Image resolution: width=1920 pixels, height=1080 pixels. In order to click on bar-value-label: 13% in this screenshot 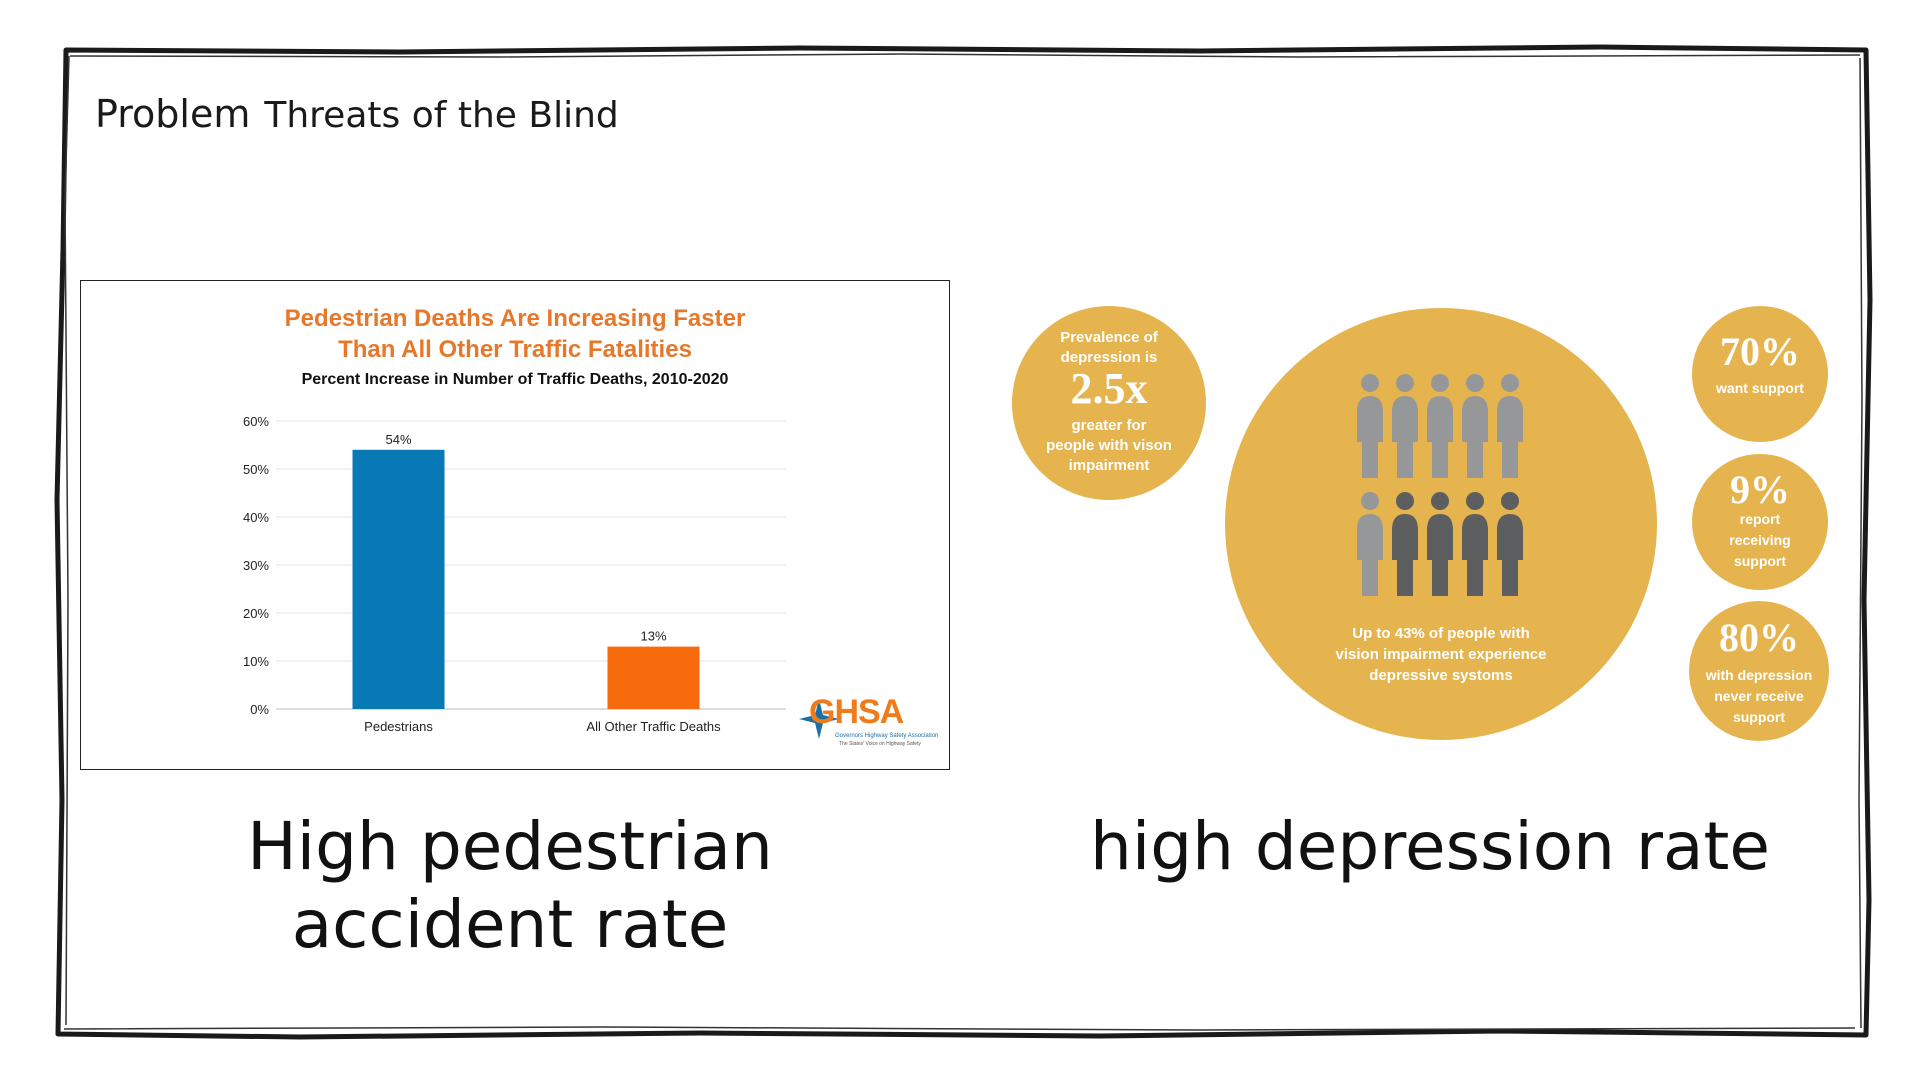, I will do `click(653, 636)`.